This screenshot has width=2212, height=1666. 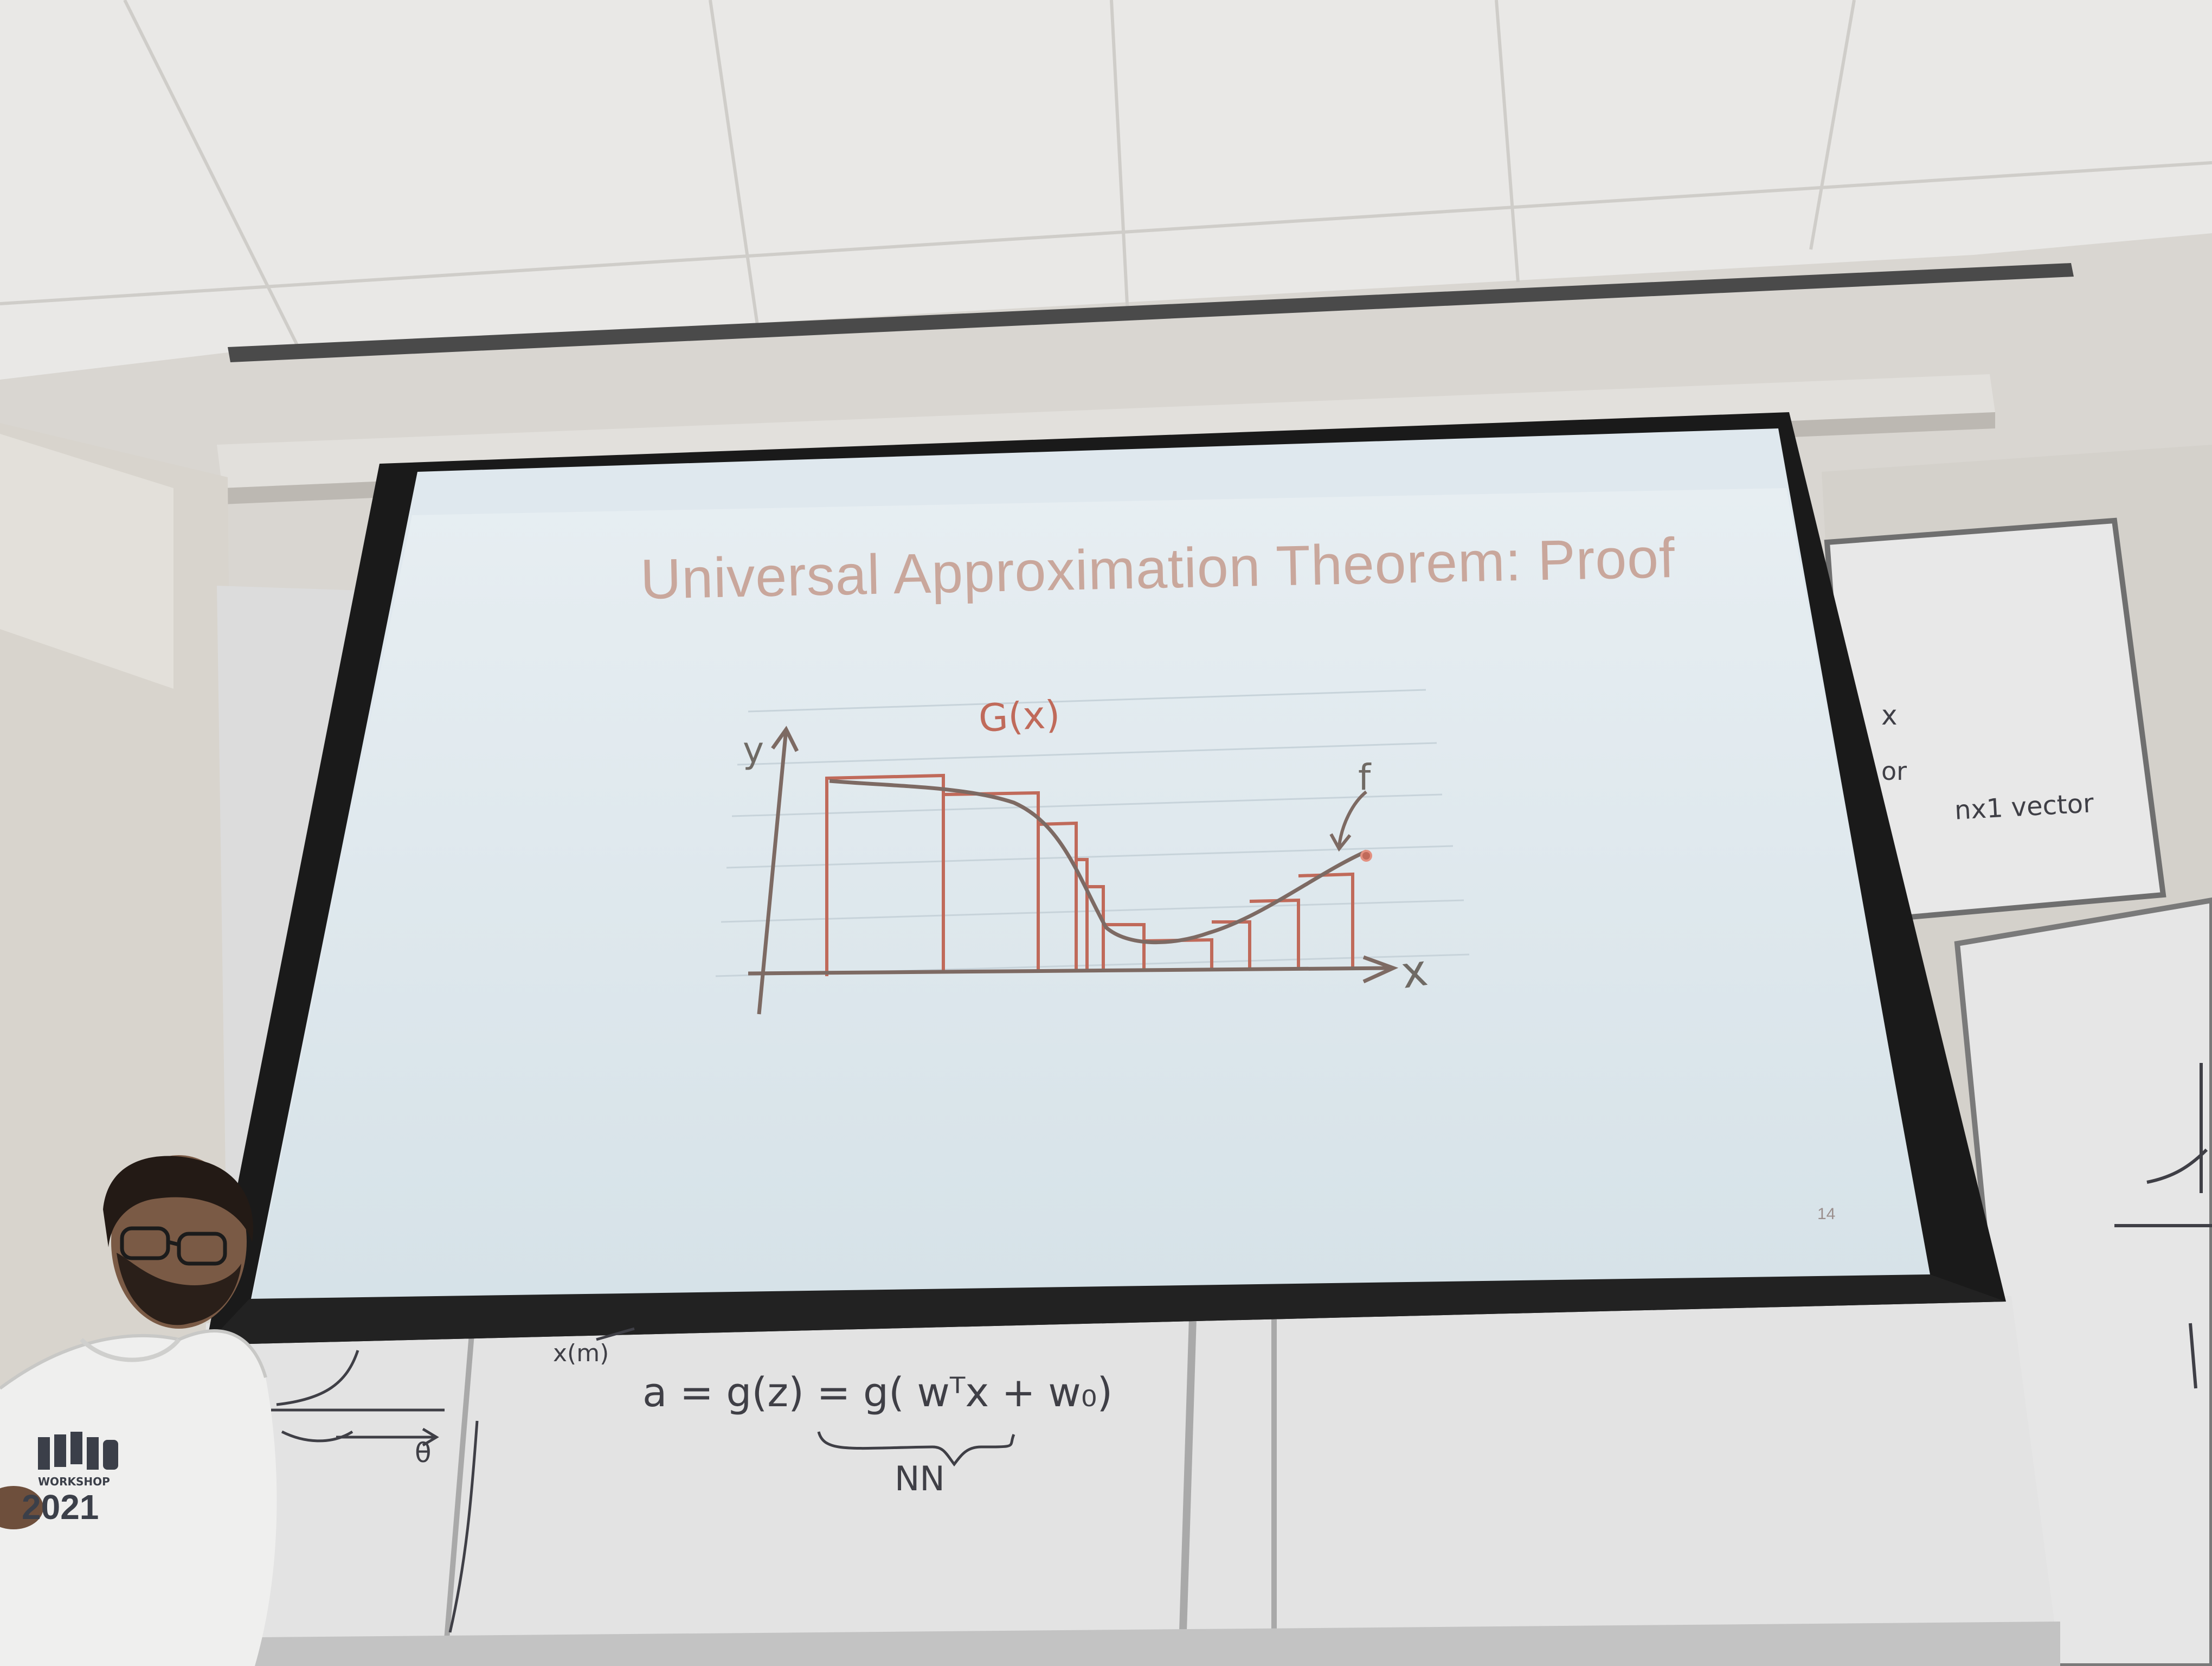 What do you see at coordinates (74, 1481) in the screenshot?
I see `shirt-subtext: WORKSHOP` at bounding box center [74, 1481].